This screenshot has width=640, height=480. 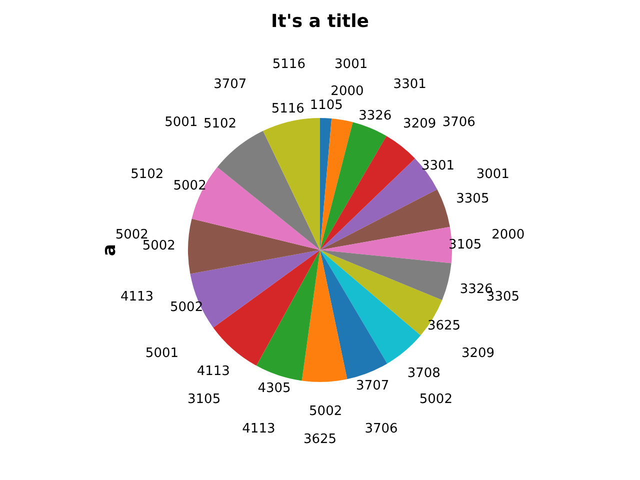 What do you see at coordinates (213, 371) in the screenshot?
I see `slice-label: 4113` at bounding box center [213, 371].